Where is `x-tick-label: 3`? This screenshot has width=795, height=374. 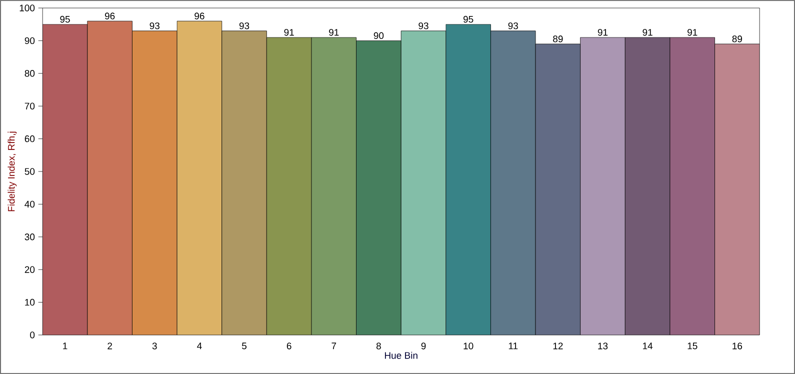
x-tick-label: 3 is located at coordinates (154, 346).